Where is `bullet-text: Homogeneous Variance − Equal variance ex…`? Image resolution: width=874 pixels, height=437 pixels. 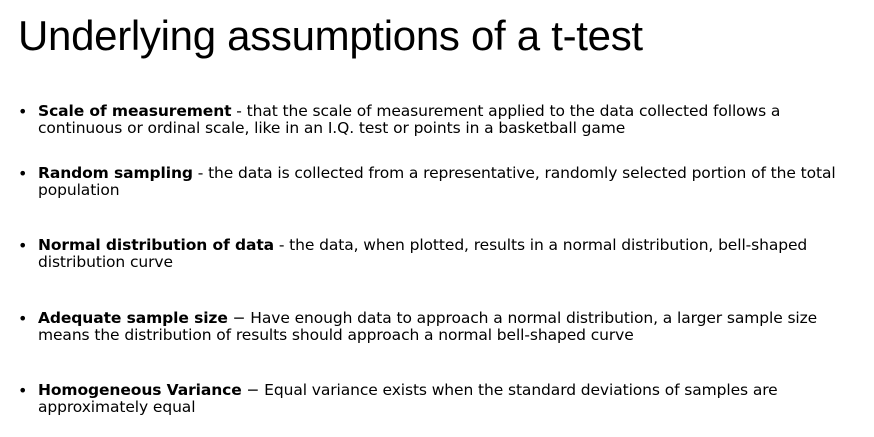 bullet-text: Homogeneous Variance − Equal variance ex… is located at coordinates (450, 399).